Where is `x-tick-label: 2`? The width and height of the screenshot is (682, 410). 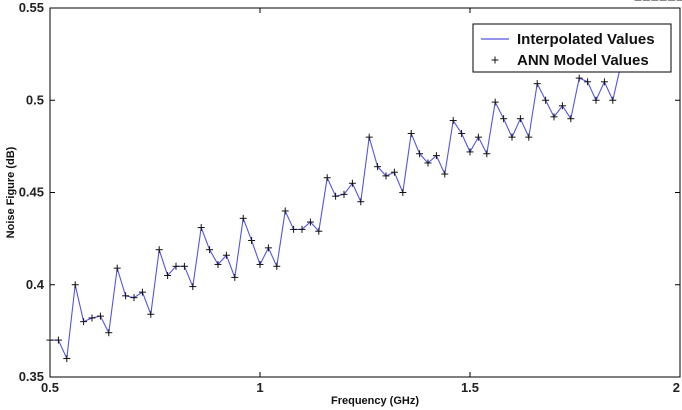
x-tick-label: 2 is located at coordinates (676, 387).